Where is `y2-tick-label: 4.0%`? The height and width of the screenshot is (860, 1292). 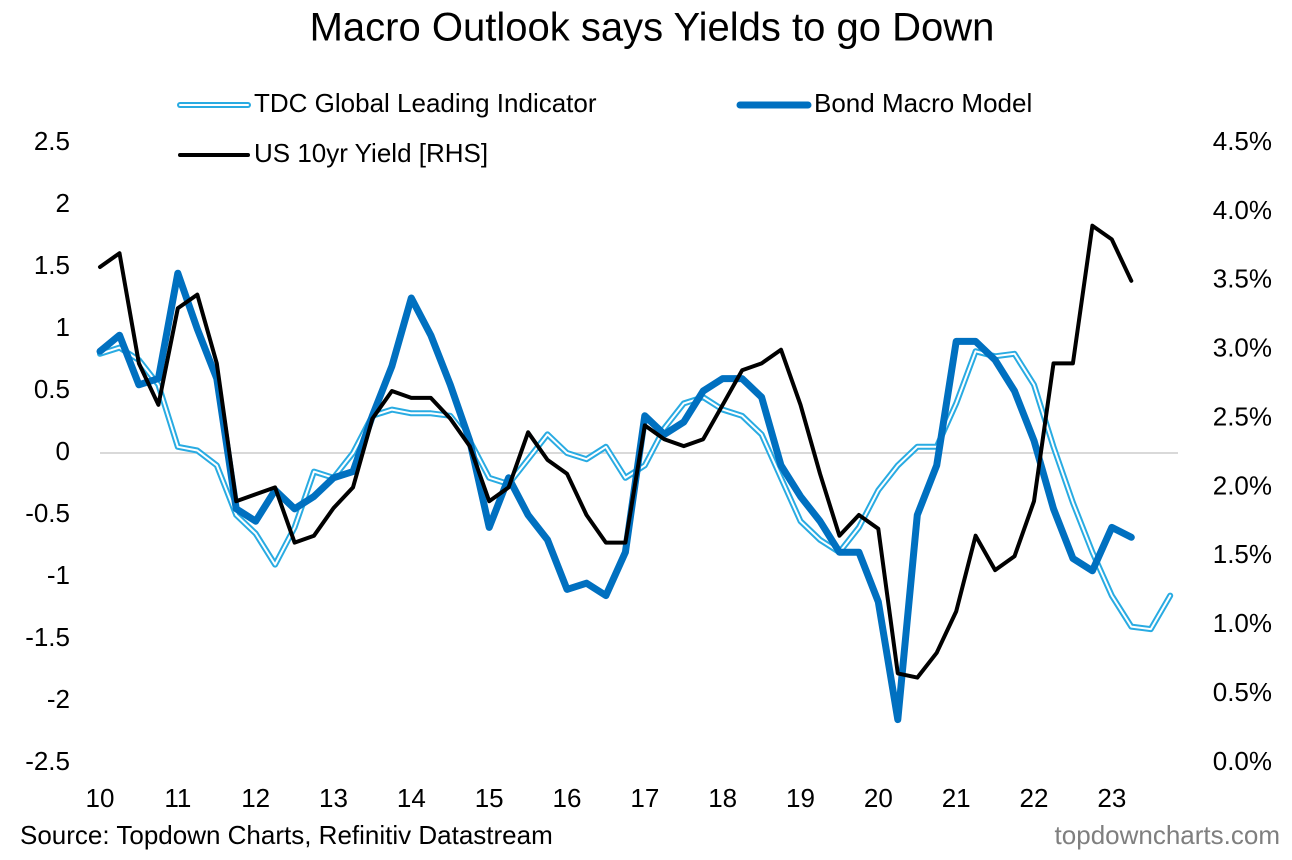
y2-tick-label: 4.0% is located at coordinates (1242, 210).